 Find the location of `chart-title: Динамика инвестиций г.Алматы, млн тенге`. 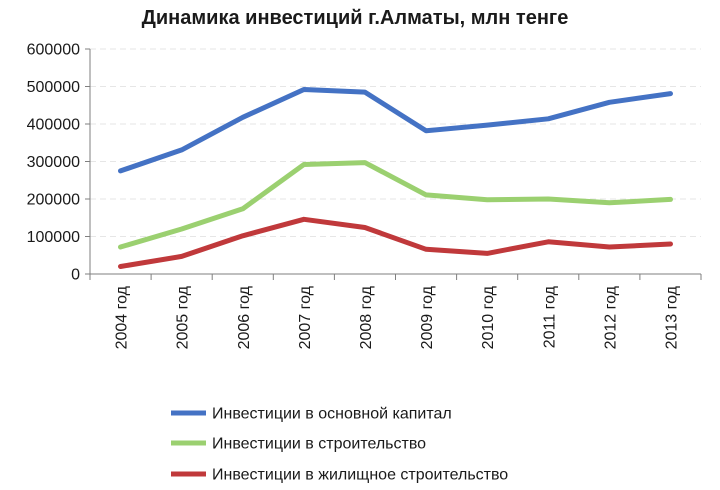

chart-title: Динамика инвестиций г.Алматы, млн тенге is located at coordinates (355, 18).